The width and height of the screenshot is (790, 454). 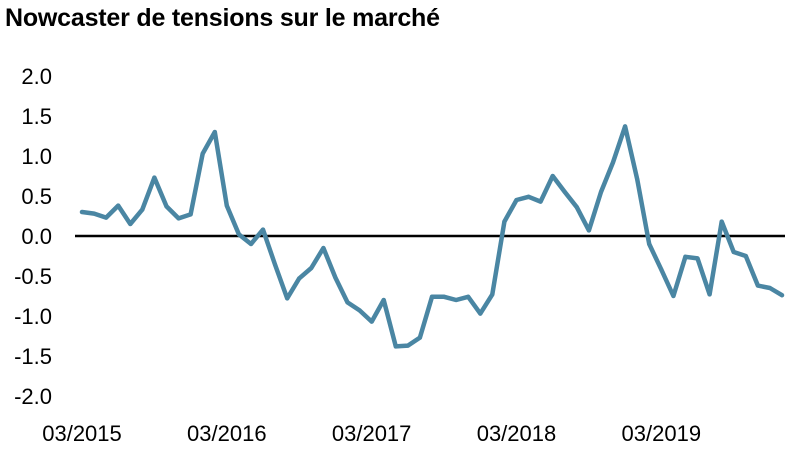 I want to click on y-tick-label: 2.0, so click(x=36, y=76).